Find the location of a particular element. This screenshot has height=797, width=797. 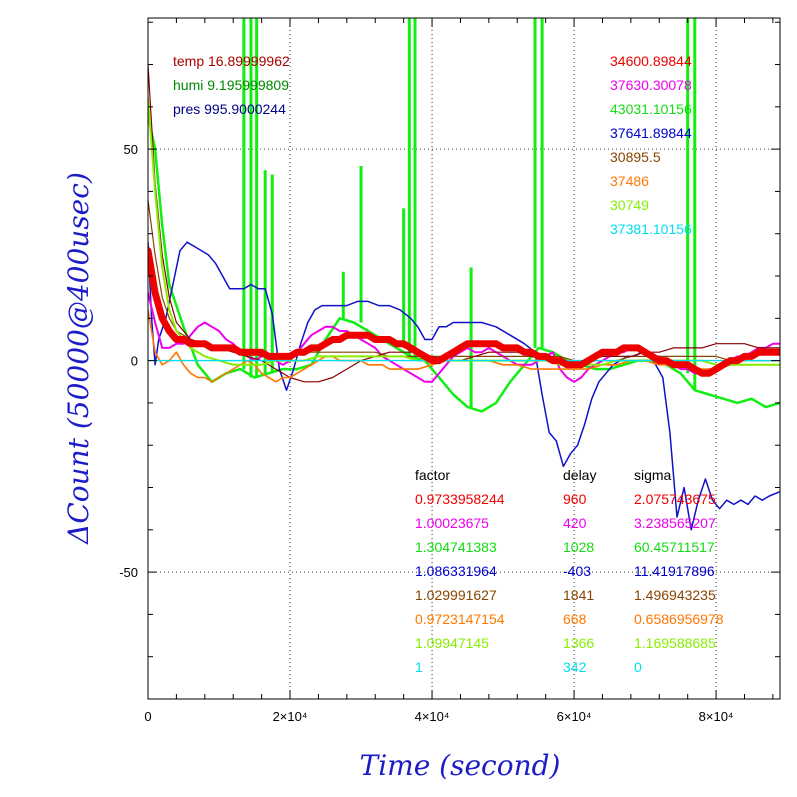

channel-value: 30749 is located at coordinates (629, 205).